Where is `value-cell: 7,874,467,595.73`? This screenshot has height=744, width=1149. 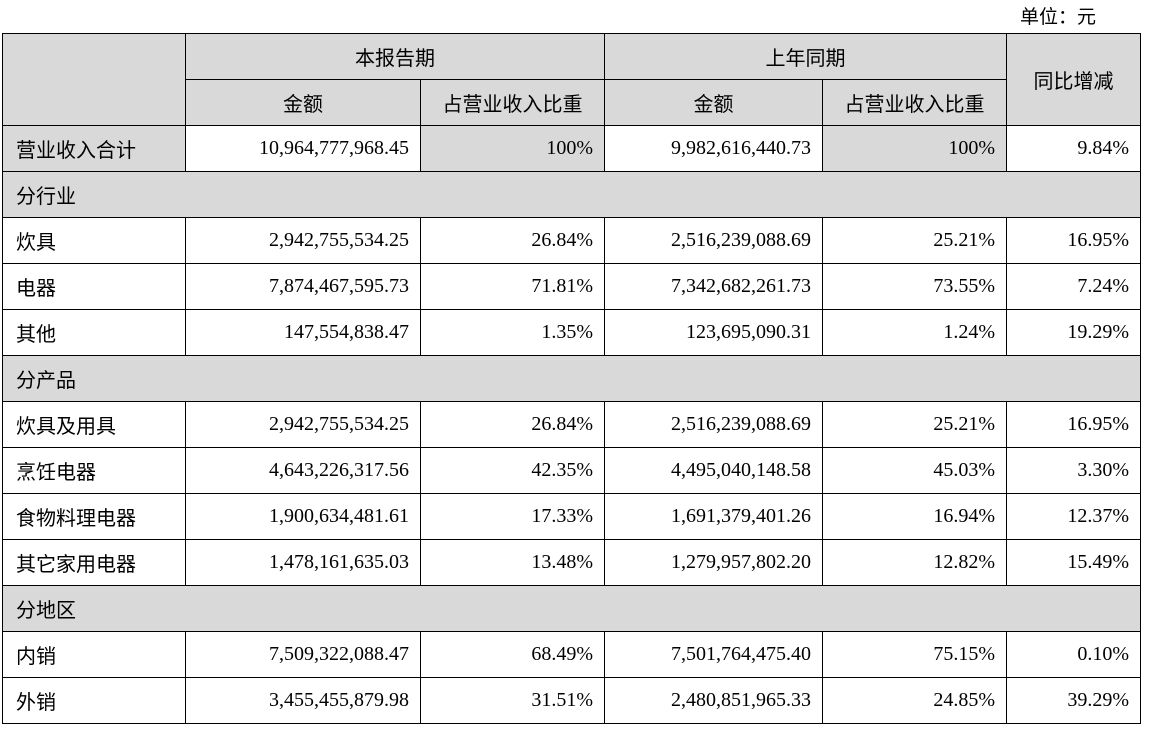 value-cell: 7,874,467,595.73 is located at coordinates (303, 286).